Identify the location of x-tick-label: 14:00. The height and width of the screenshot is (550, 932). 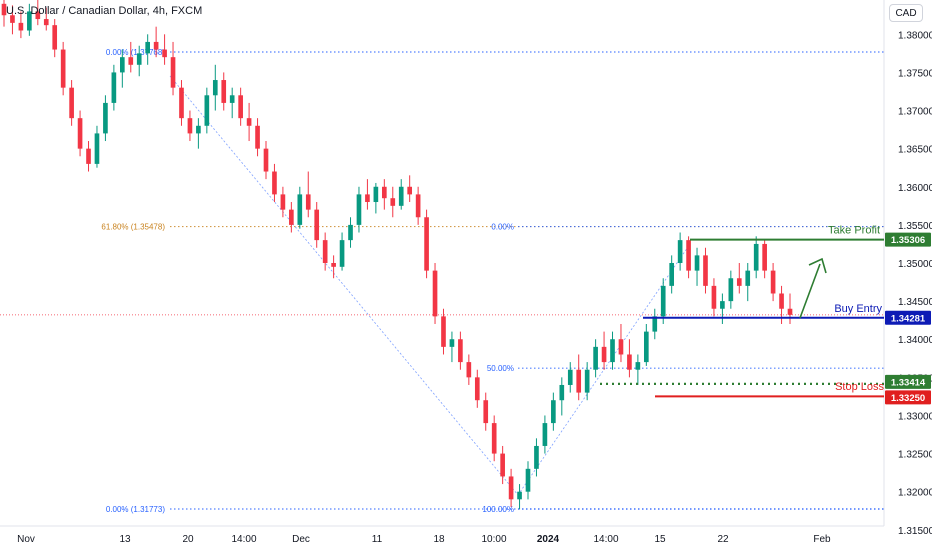
(605, 539).